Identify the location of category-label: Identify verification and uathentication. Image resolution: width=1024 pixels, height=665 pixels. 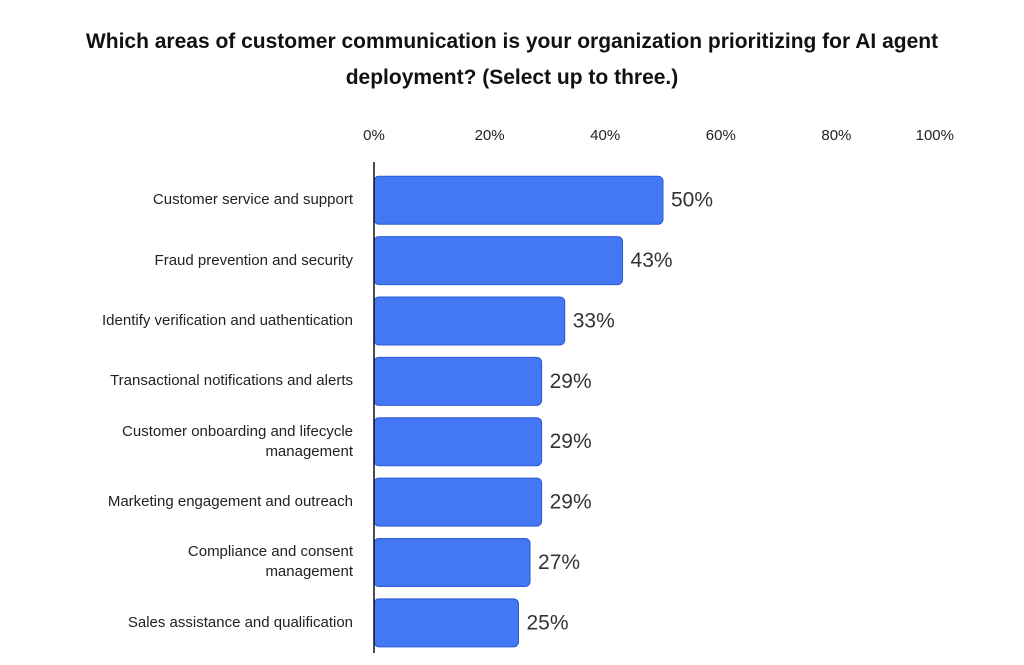
(227, 320).